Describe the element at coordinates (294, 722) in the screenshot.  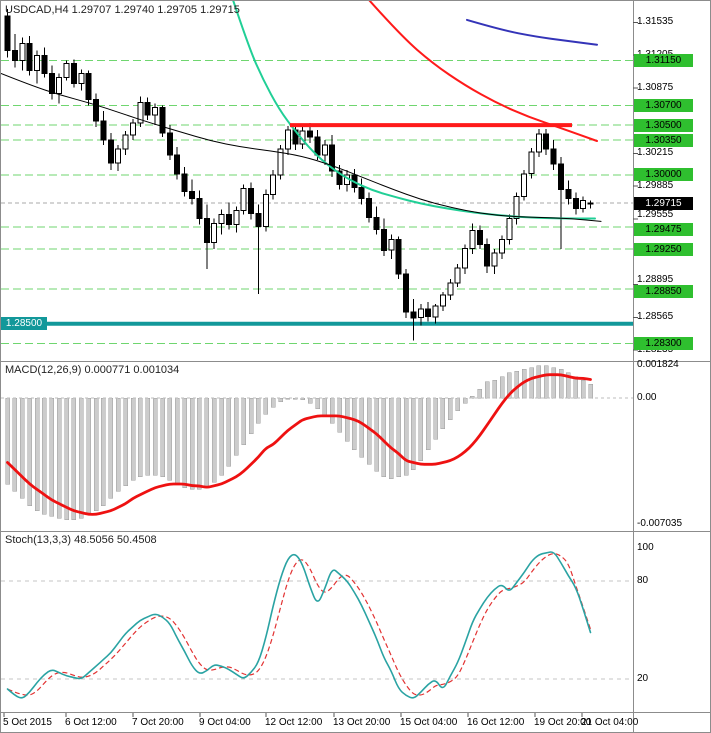
I see `time-axis-label: 12 Oct 12:00` at that location.